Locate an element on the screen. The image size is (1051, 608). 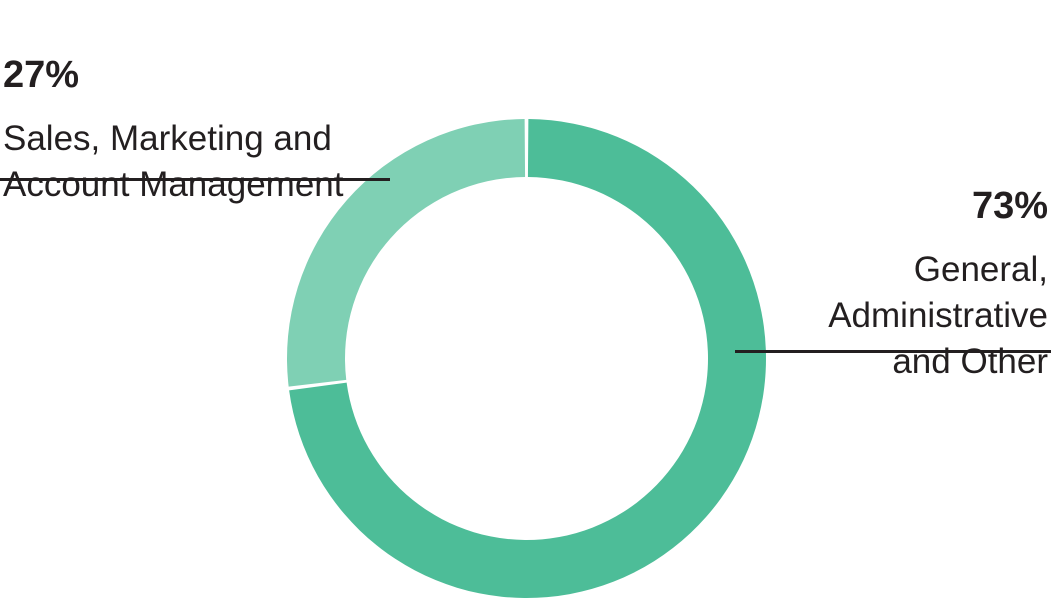
callout-general-administrative-other: 73% General, Administrative and Other is located at coordinates (938, 284).